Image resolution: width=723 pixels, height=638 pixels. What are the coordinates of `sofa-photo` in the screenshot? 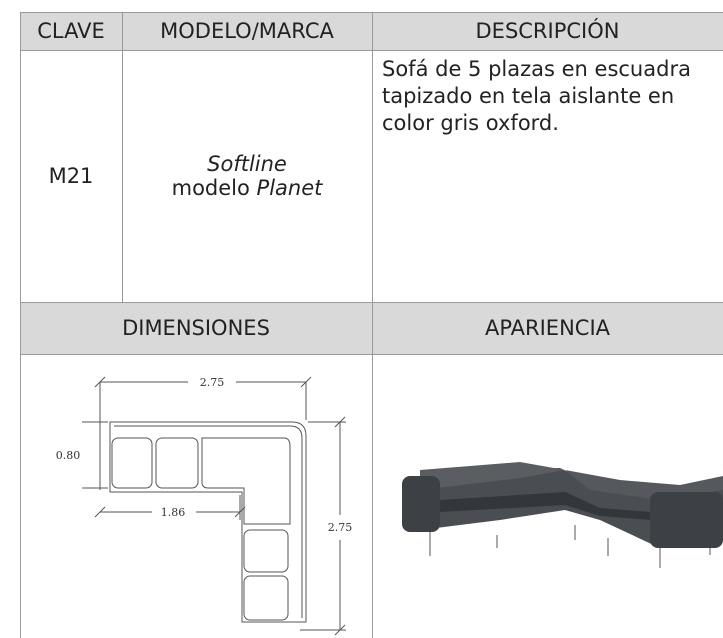 It's located at (562, 515).